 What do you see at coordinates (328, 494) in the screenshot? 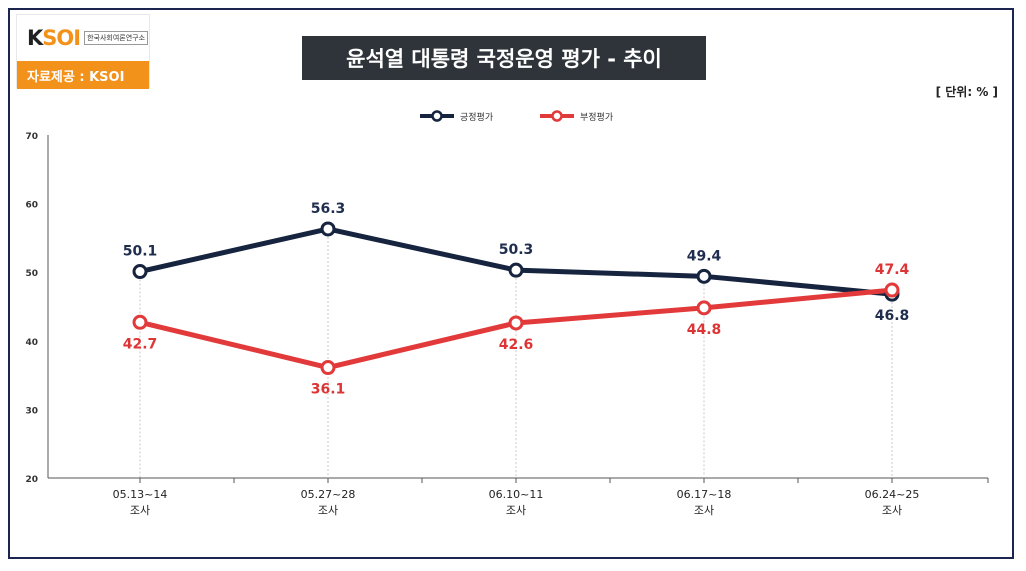
I see `x-tick-label: 05.27~28` at bounding box center [328, 494].